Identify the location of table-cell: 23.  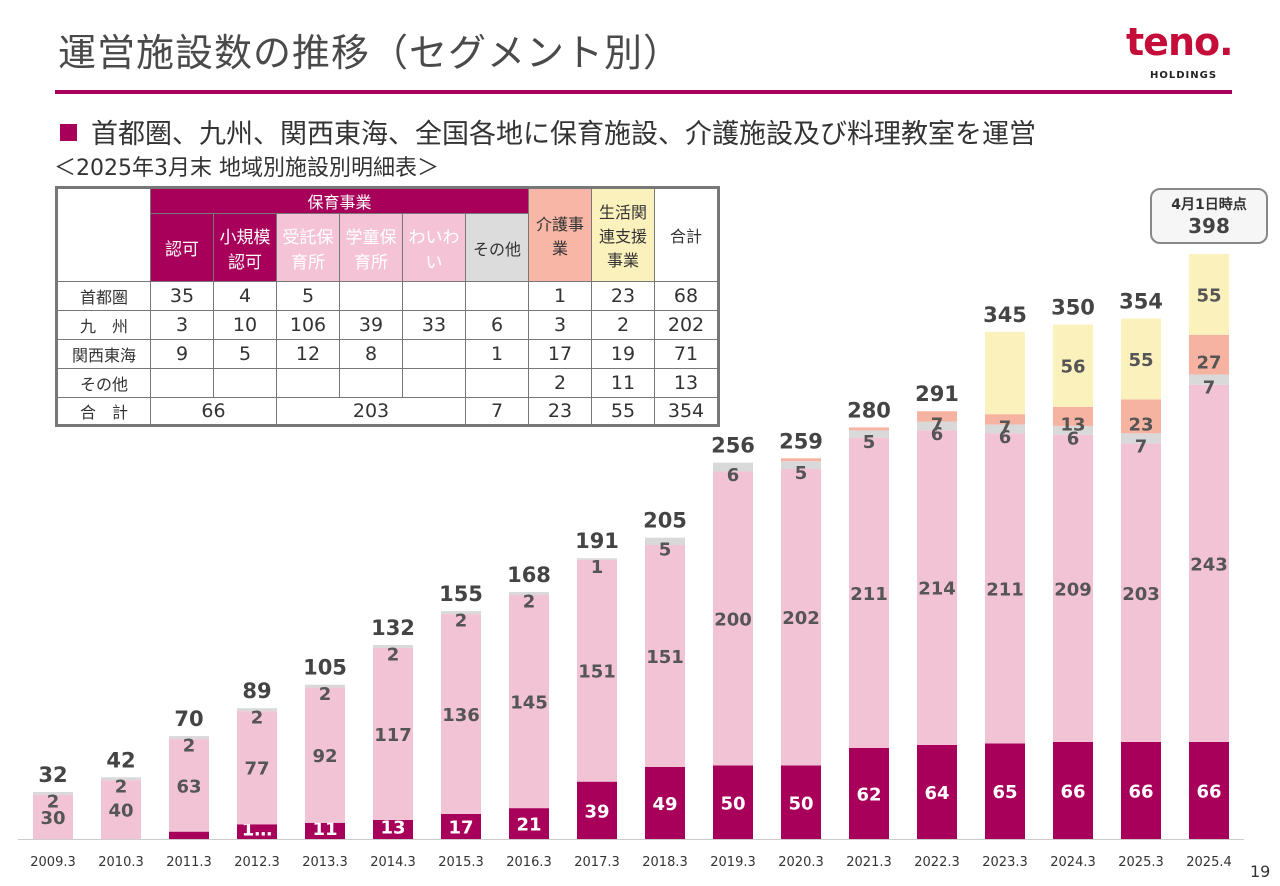
(623, 296).